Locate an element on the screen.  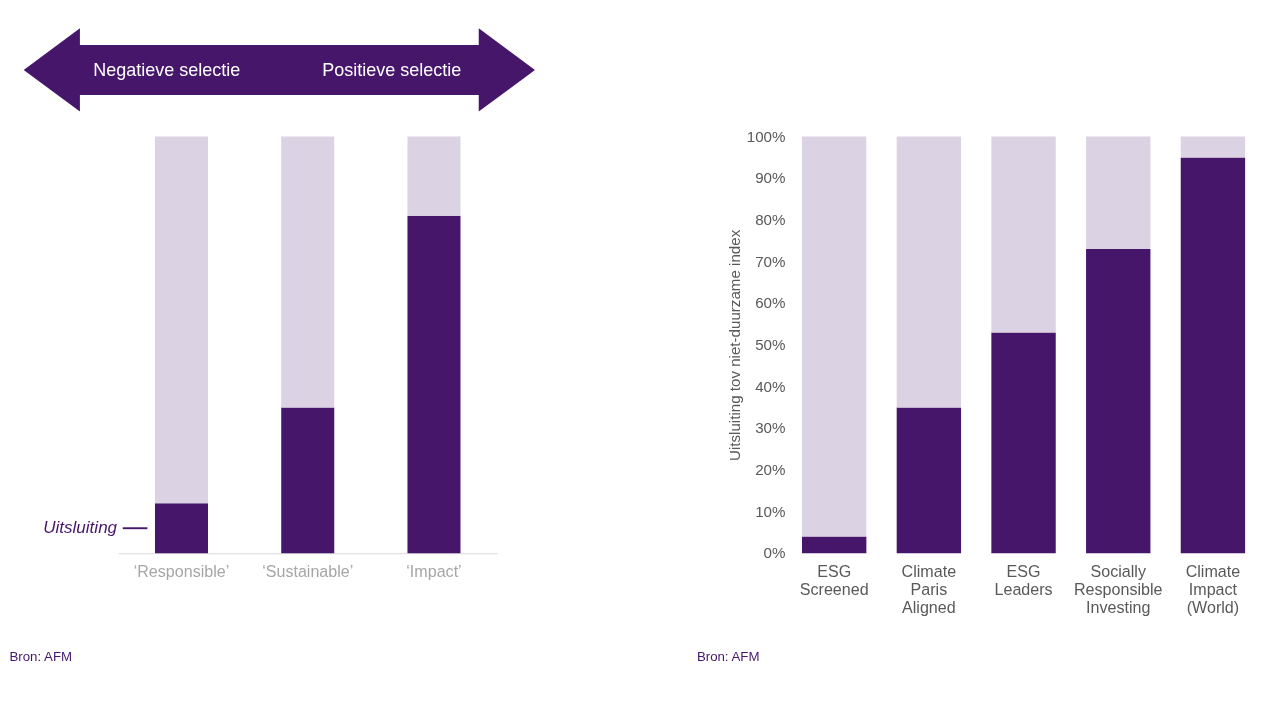
x-tick-label: ‘Sustainable’ is located at coordinates (308, 571).